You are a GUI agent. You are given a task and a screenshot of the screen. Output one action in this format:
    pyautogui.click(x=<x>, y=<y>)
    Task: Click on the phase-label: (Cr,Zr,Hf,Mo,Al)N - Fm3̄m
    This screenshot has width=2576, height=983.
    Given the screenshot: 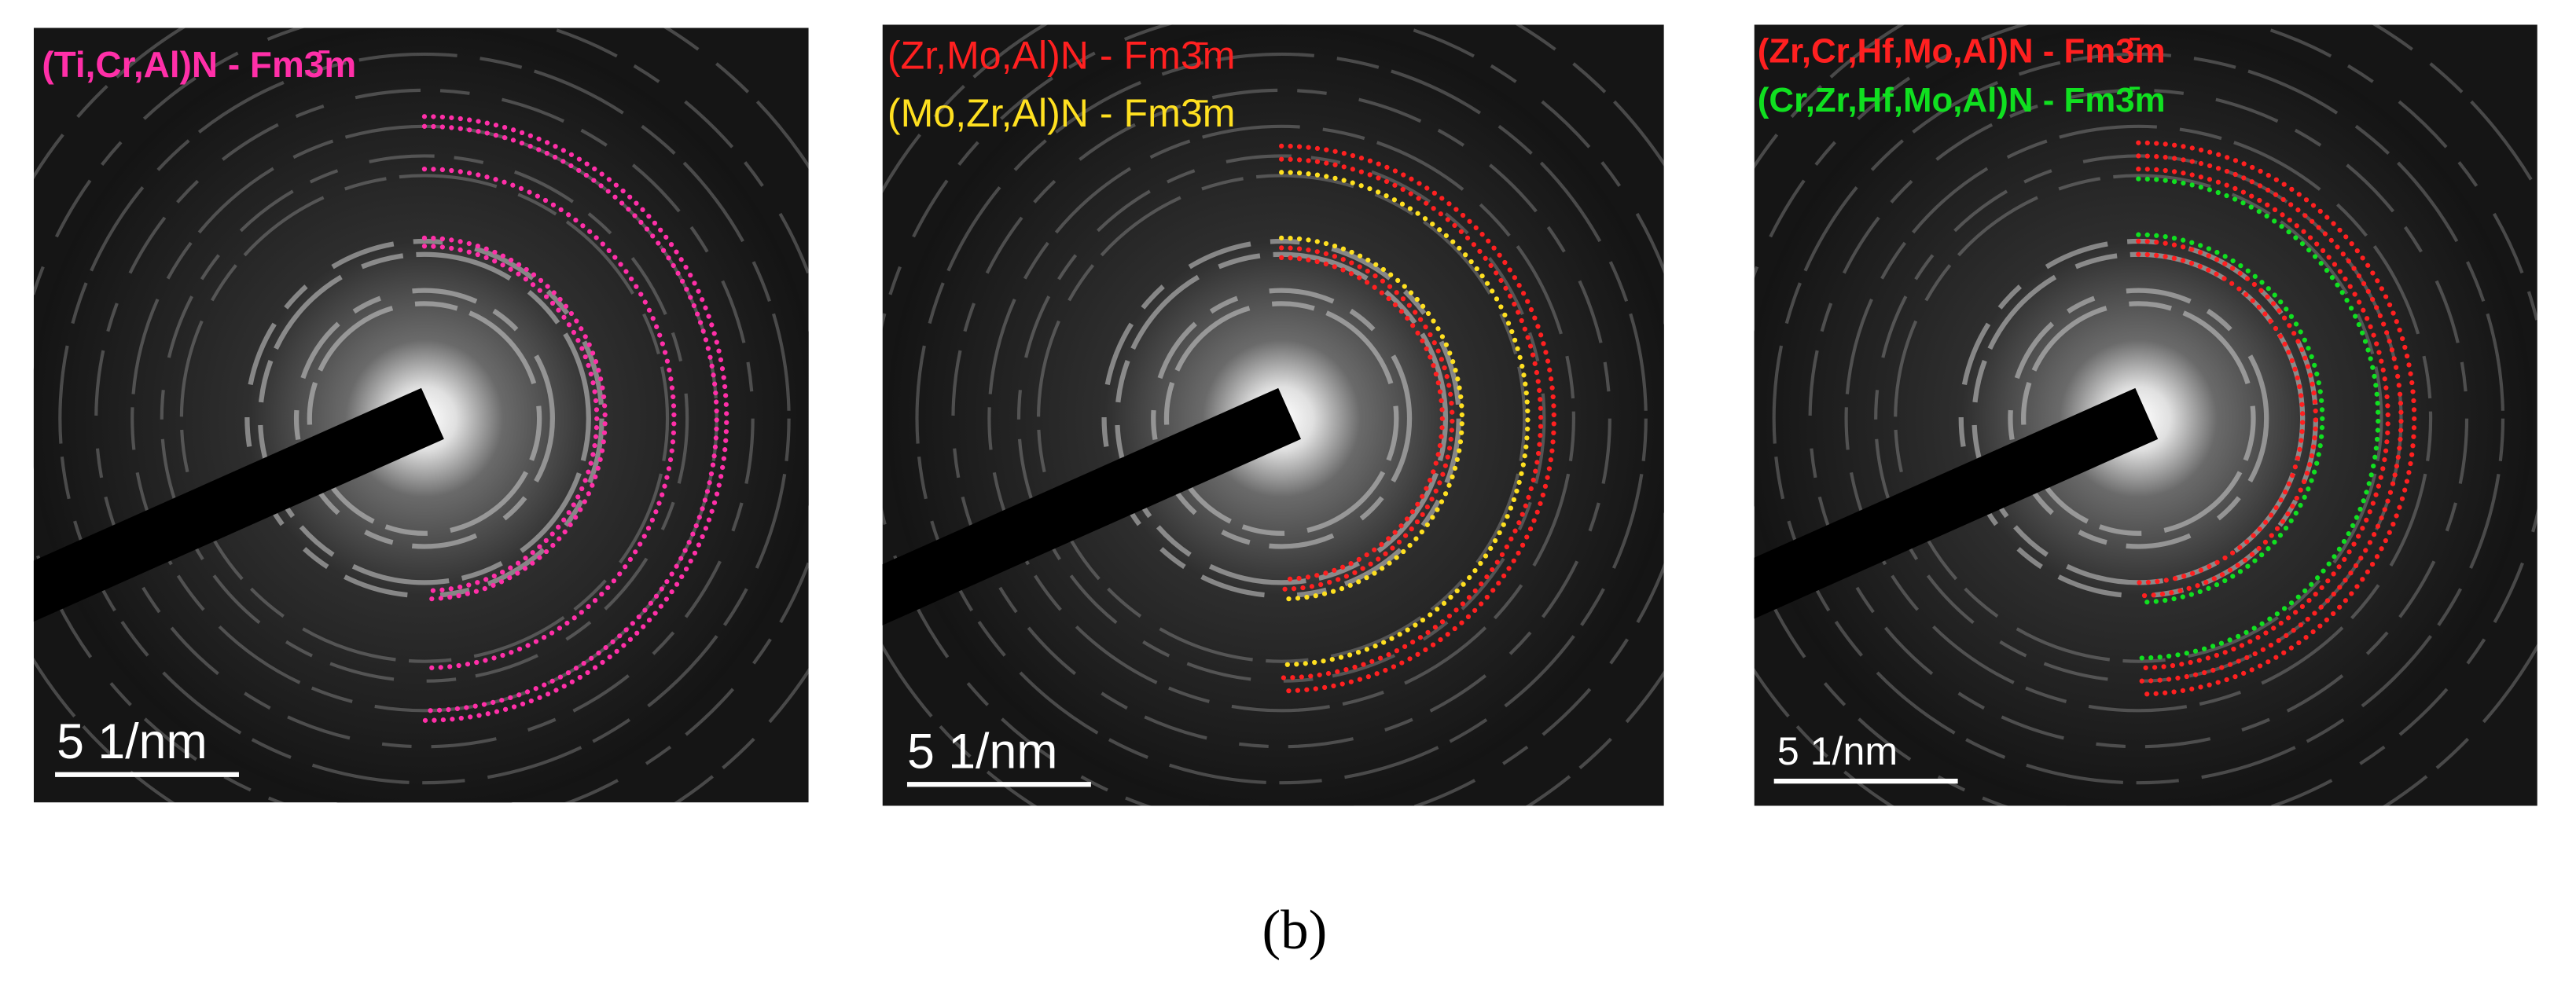 What is the action you would take?
    pyautogui.click(x=1962, y=100)
    